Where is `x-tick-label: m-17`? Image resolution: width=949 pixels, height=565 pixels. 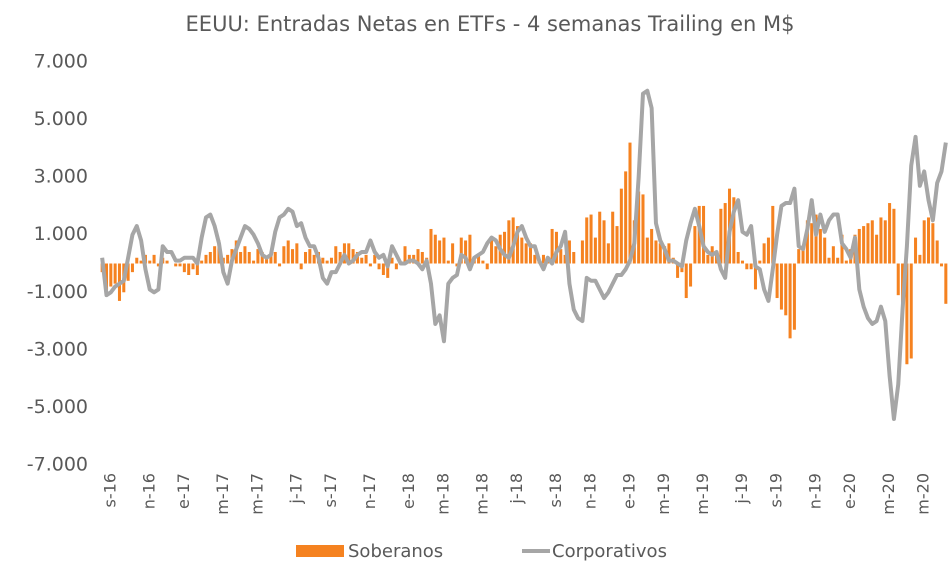 x-tick-label: m-17 is located at coordinates (256, 494).